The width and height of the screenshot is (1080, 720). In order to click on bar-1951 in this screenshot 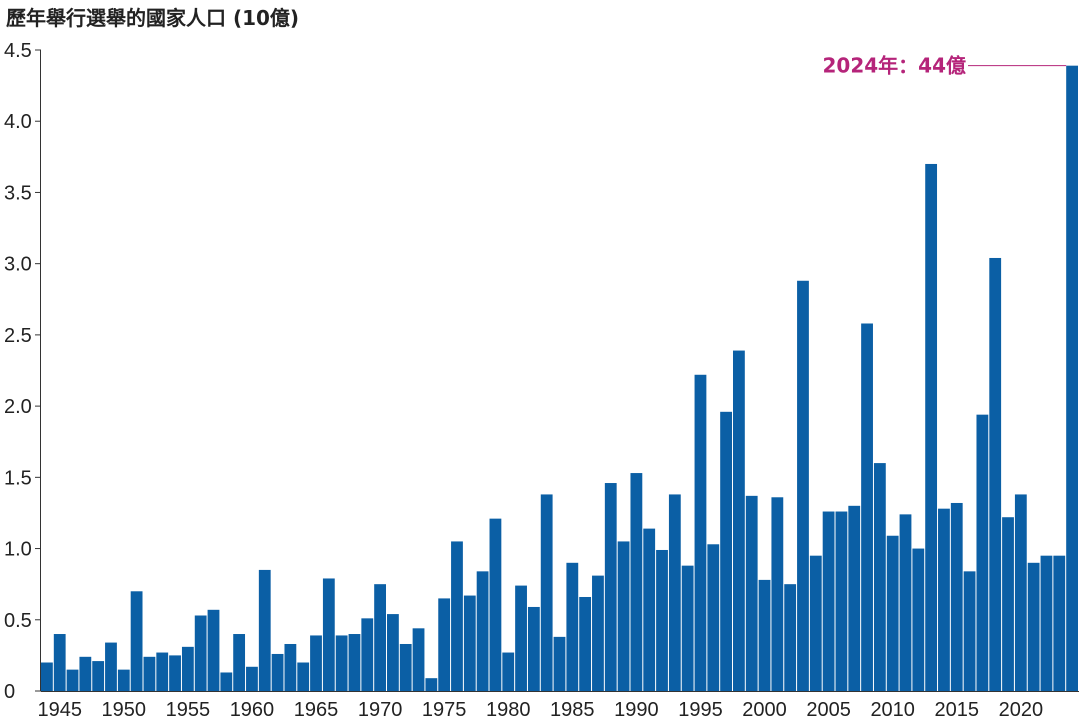, I will do `click(136, 641)`.